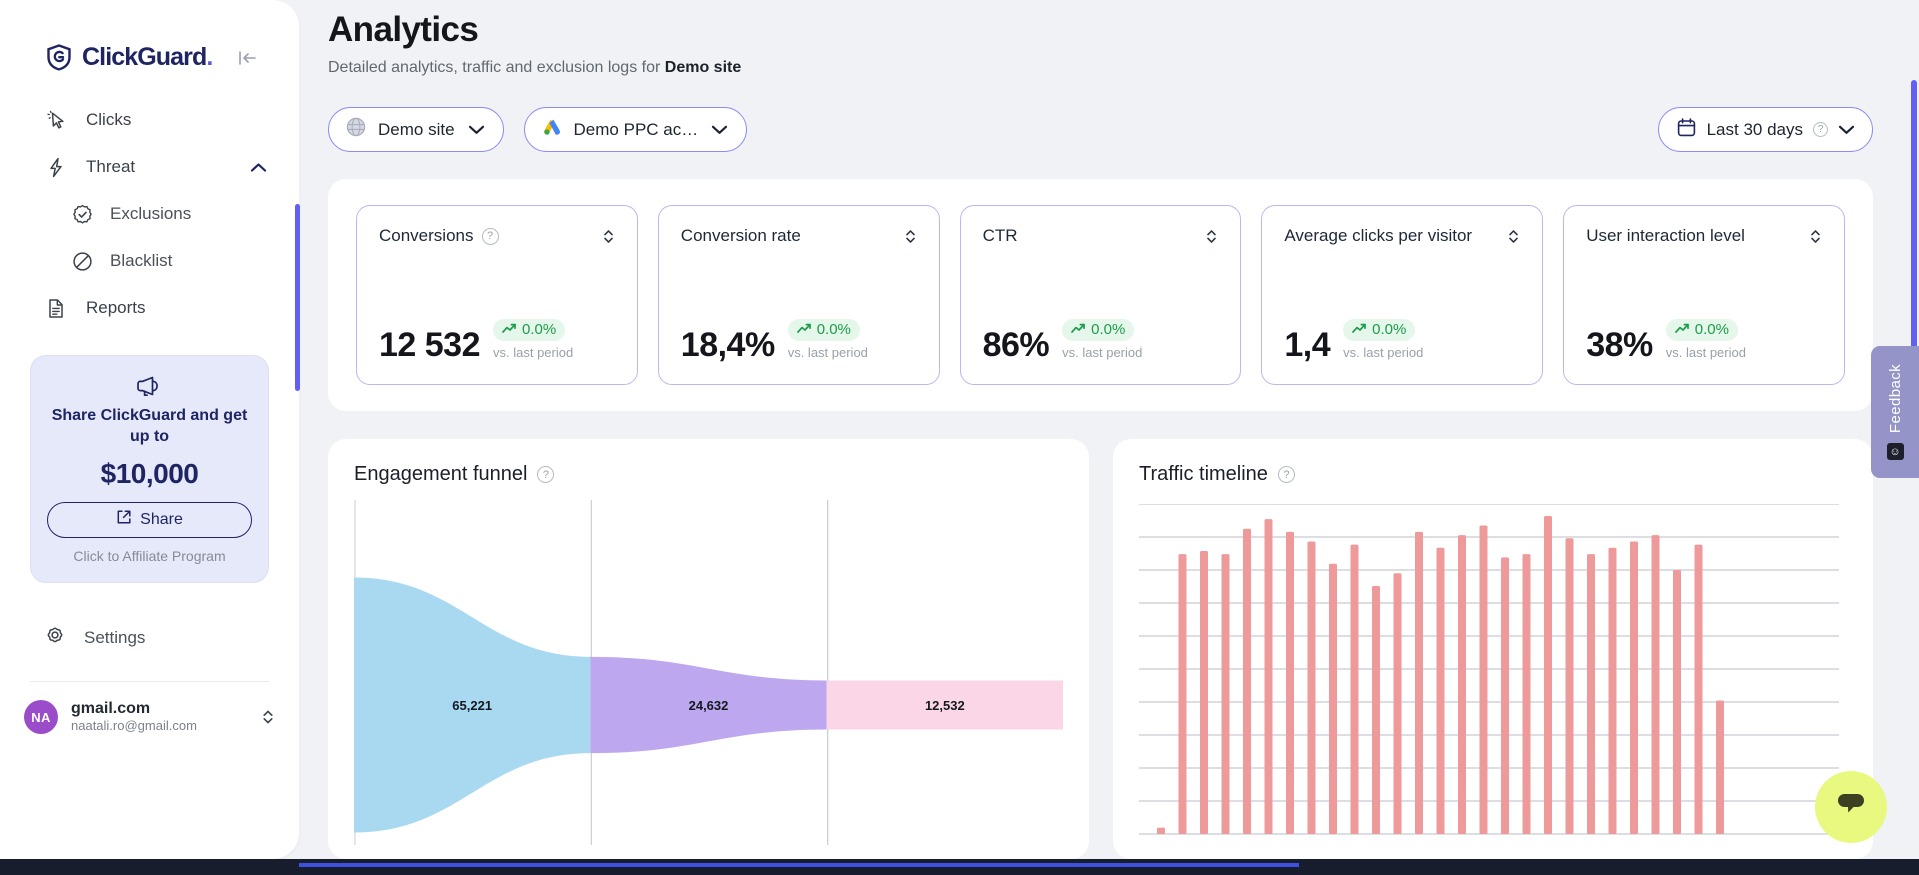  Describe the element at coordinates (1704, 295) in the screenshot. I see `kpi-card-user-interaction-level: User interaction level 38% 0.0%` at that location.